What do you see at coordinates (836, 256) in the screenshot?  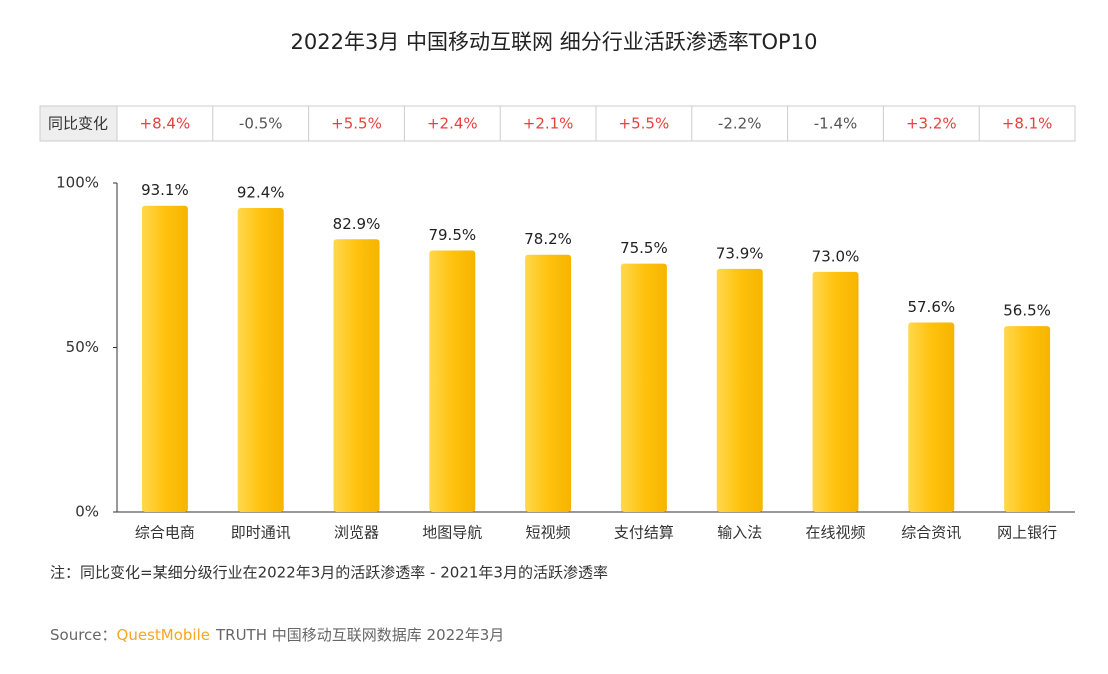 I see `value-label: 73.0%` at bounding box center [836, 256].